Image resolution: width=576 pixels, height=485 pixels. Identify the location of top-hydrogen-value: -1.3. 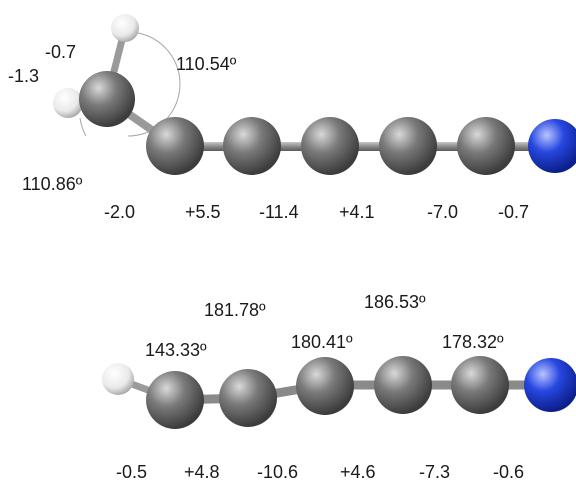
(23, 76).